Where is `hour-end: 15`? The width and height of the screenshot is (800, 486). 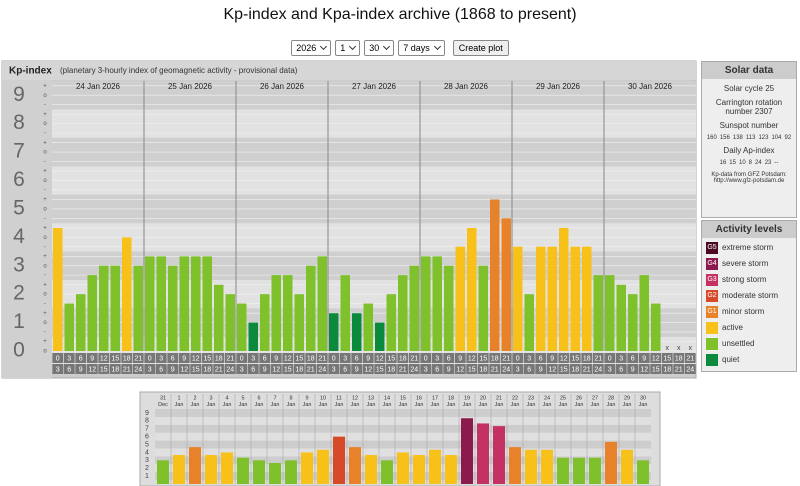 hour-end: 15 is located at coordinates (380, 369).